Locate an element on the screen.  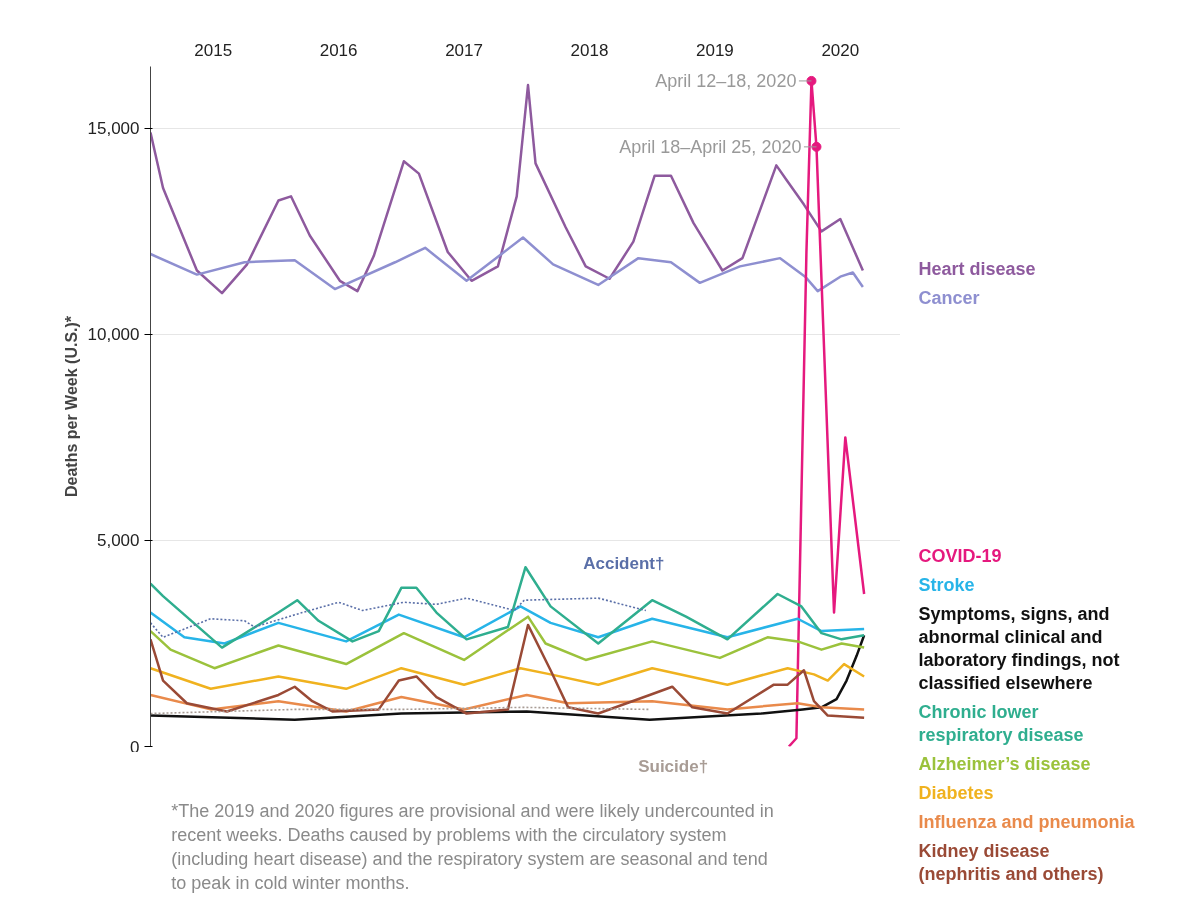
text: Symptoms, signs, and abnormal clinical and laboratory findings, not classified elsewhere is located at coordinates (1019, 648).